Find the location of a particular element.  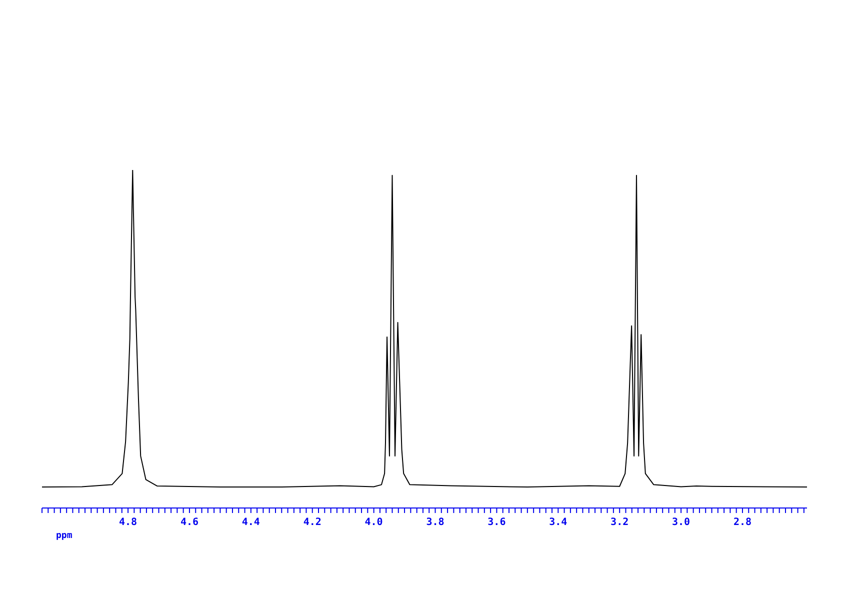

x-tick-label: 3.8 is located at coordinates (435, 522).